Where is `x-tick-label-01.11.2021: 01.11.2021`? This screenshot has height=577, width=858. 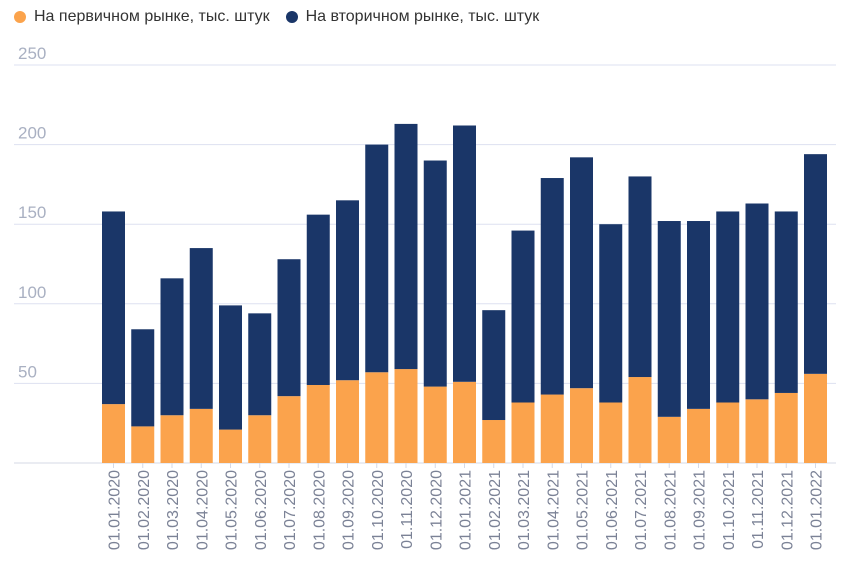
x-tick-label-01.11.2021: 01.11.2021 is located at coordinates (758, 509).